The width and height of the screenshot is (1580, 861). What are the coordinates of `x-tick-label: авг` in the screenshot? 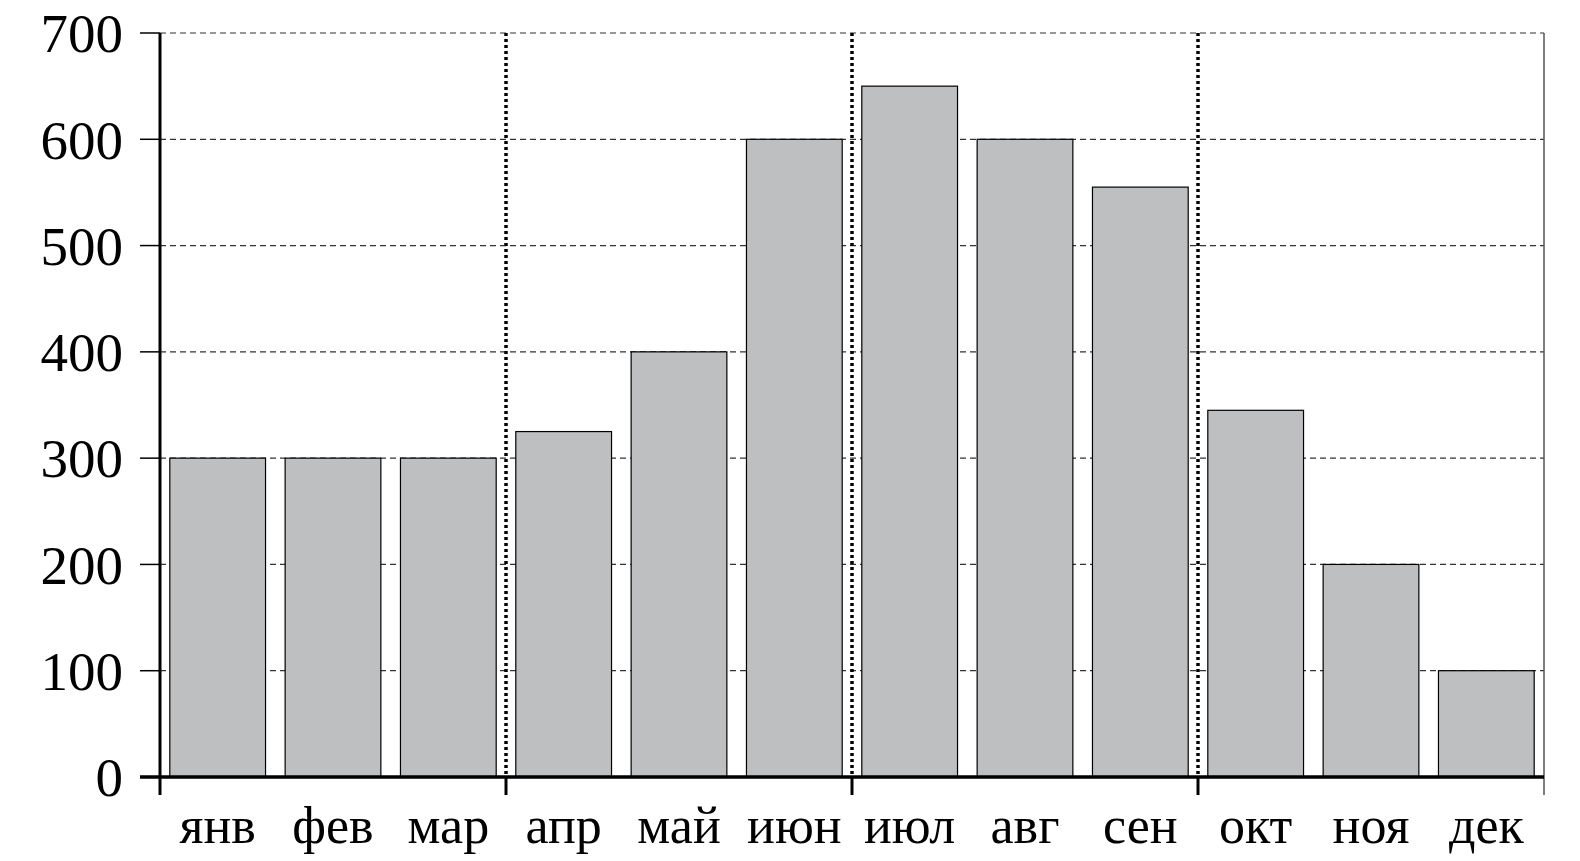 It's located at (1025, 825).